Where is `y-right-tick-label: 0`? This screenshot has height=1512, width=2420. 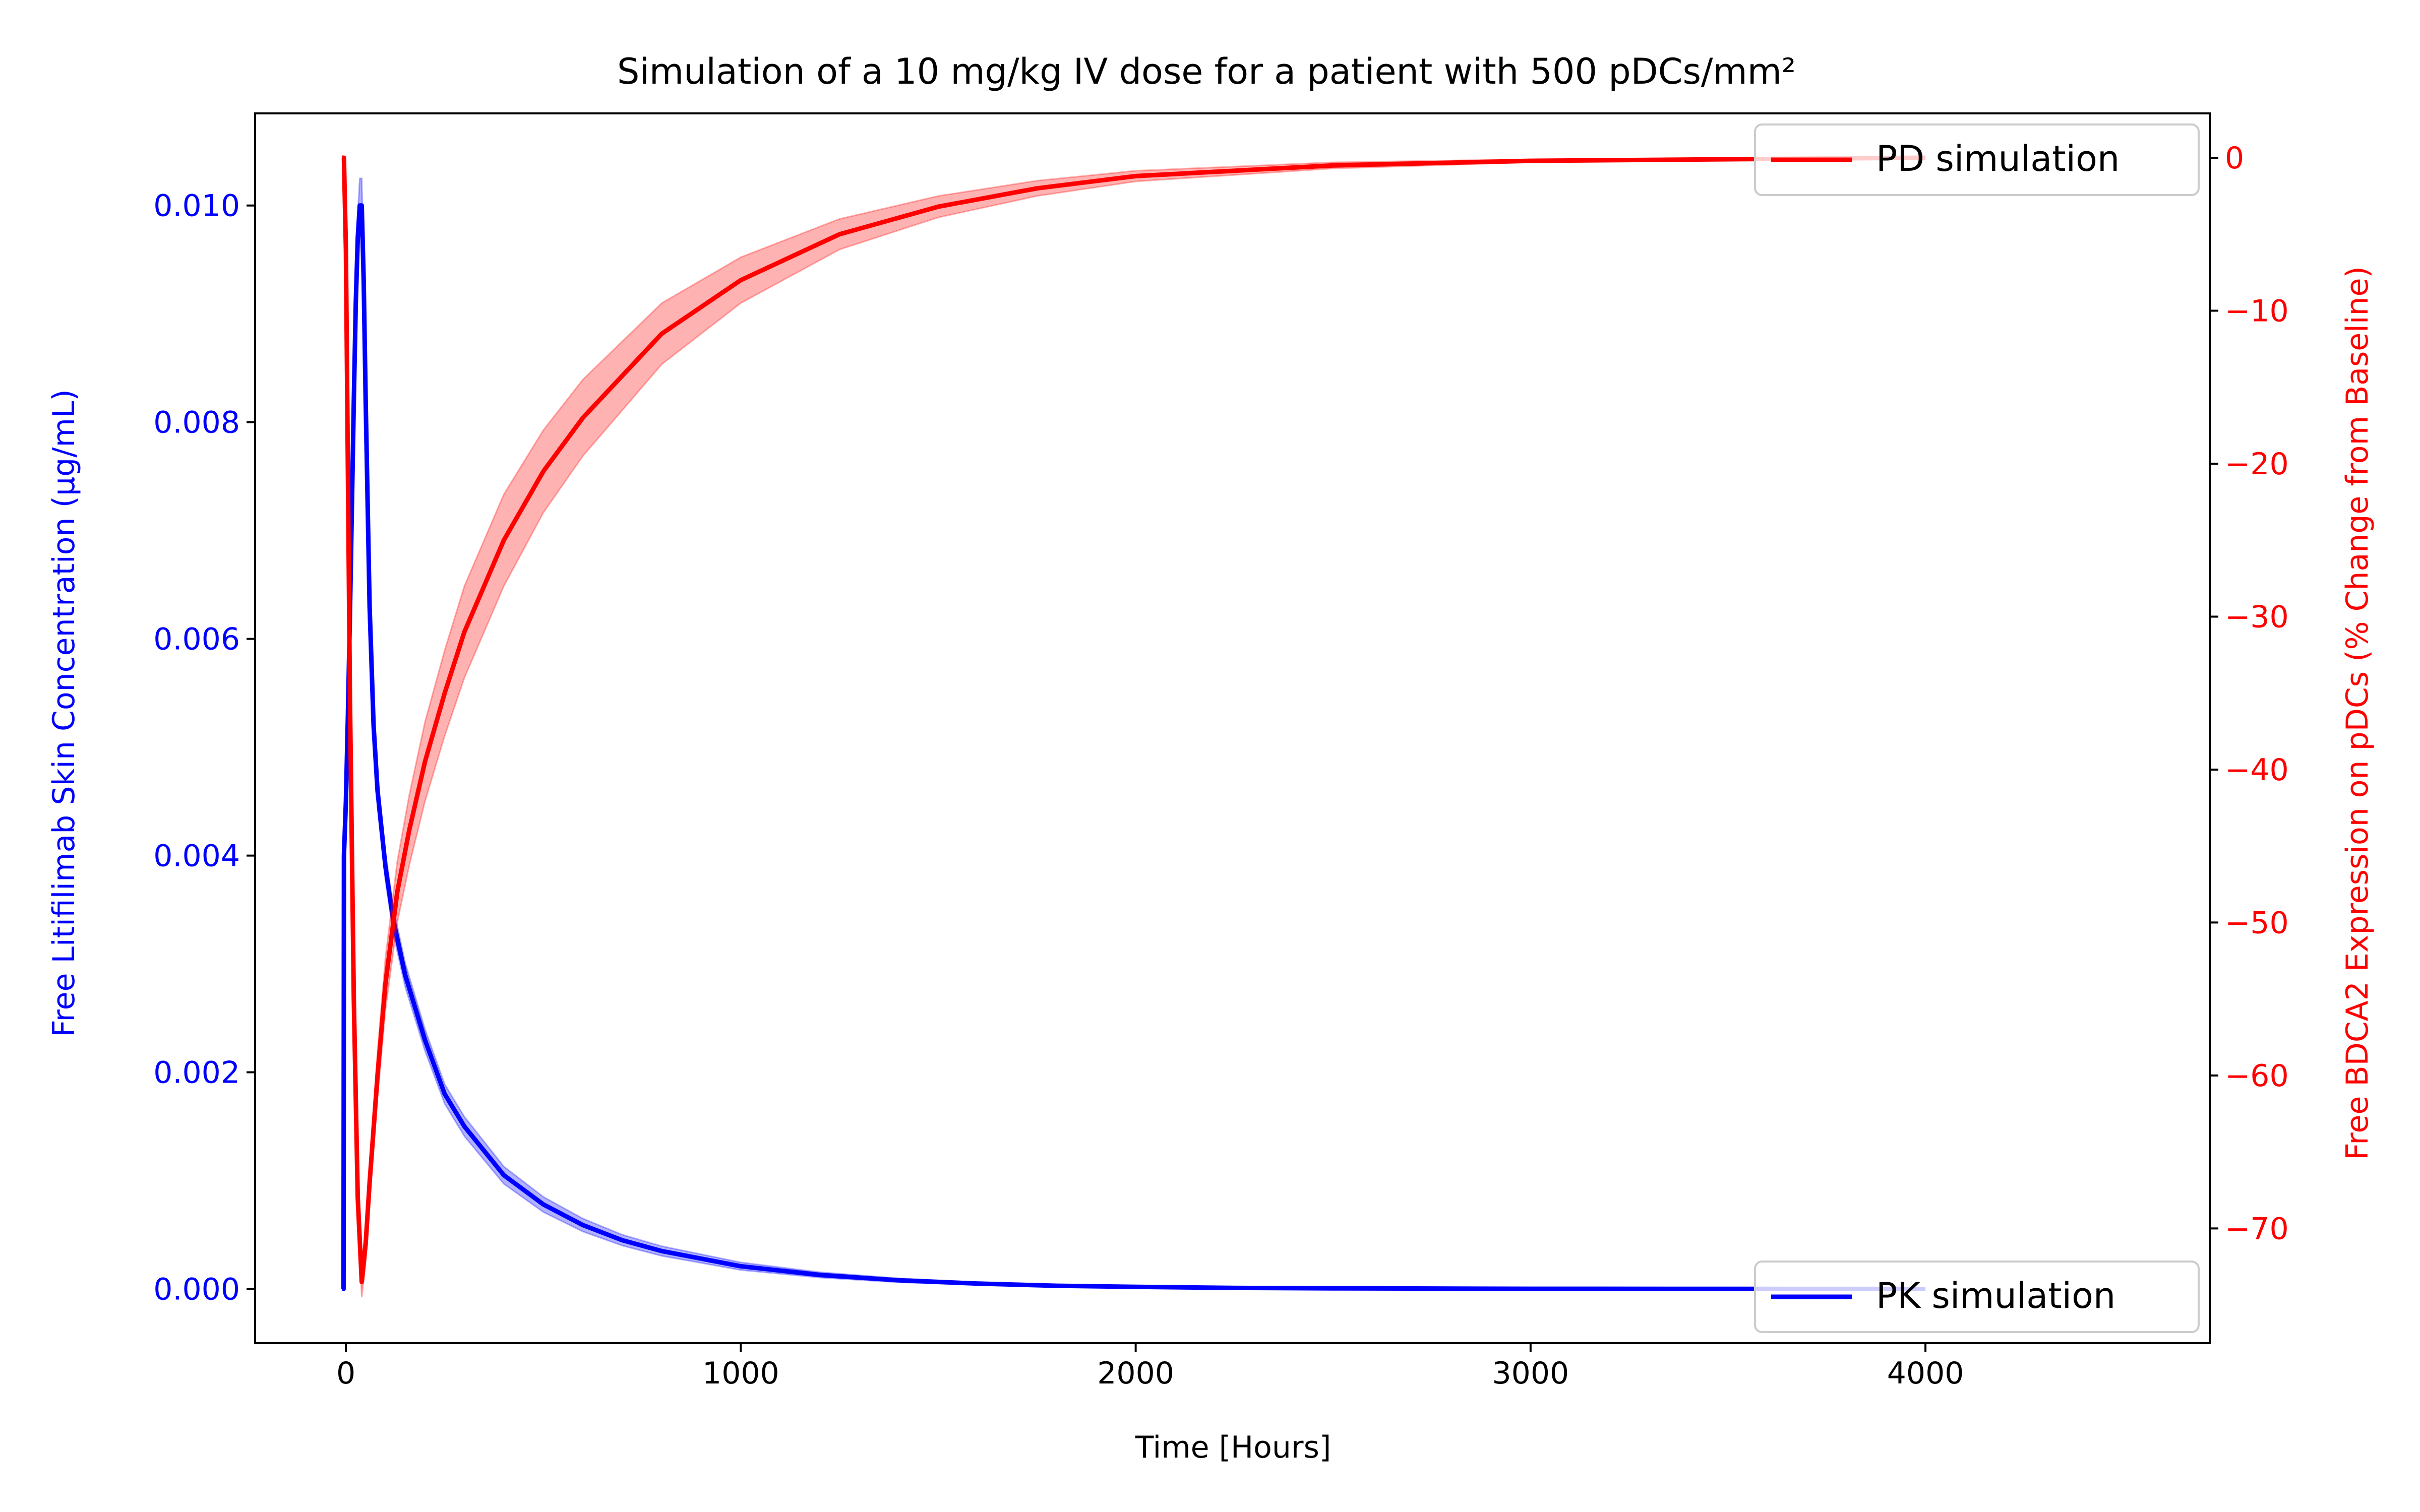
y-right-tick-label: 0 is located at coordinates (2234, 158).